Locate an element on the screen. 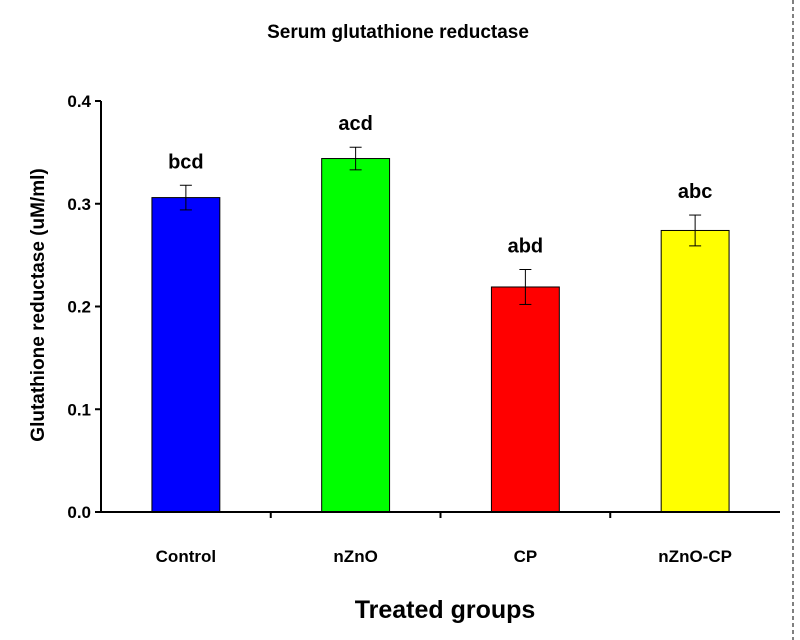 The image size is (800, 640). significance-label: bcd is located at coordinates (186, 162).